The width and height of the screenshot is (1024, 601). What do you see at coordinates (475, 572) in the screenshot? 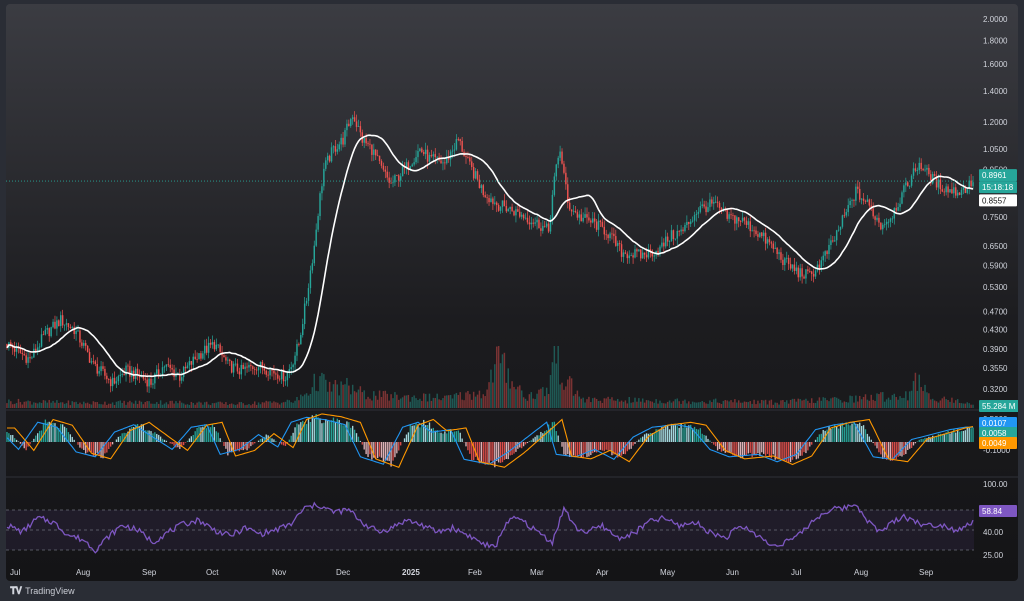
I see `time-tick-label: Feb` at bounding box center [475, 572].